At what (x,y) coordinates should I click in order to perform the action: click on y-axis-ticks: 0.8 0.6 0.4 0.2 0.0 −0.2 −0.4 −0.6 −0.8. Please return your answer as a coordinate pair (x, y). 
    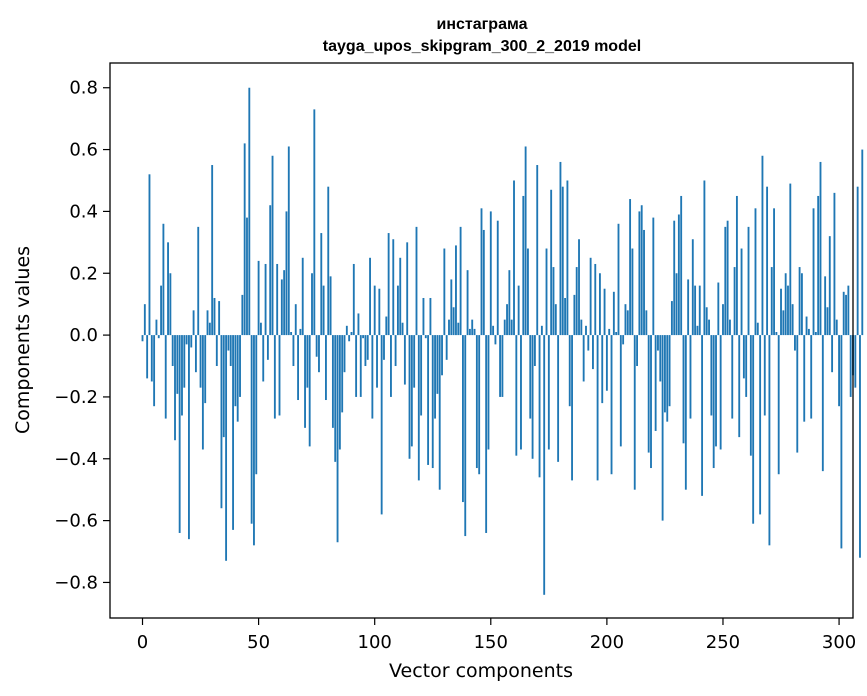
    Looking at the image, I should click on (82, 335).